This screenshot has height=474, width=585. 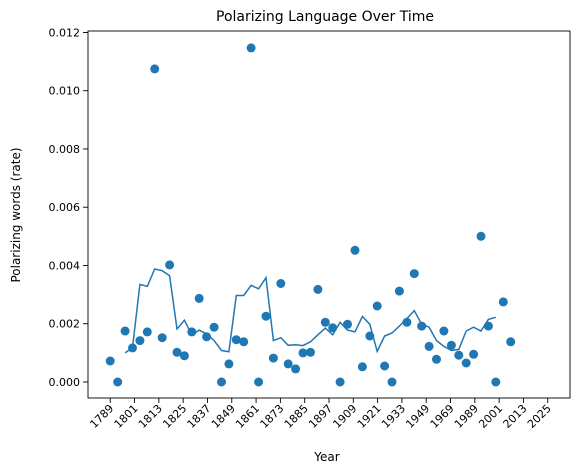 I want to click on y-tick-label: 0.002, so click(x=65, y=324).